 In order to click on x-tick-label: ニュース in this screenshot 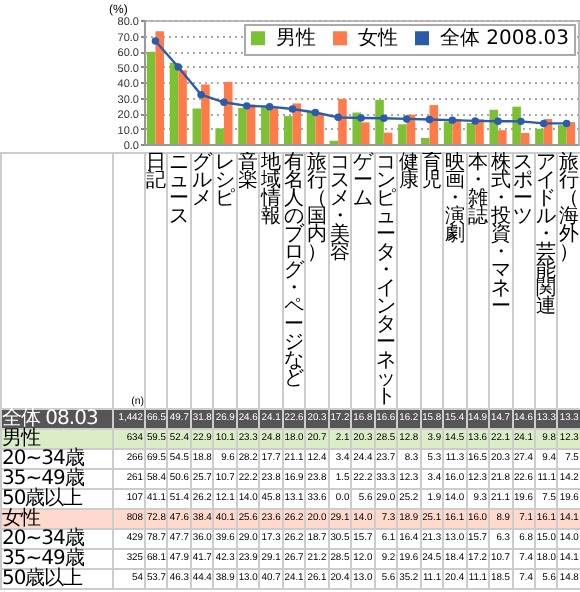, I will do `click(179, 190)`.